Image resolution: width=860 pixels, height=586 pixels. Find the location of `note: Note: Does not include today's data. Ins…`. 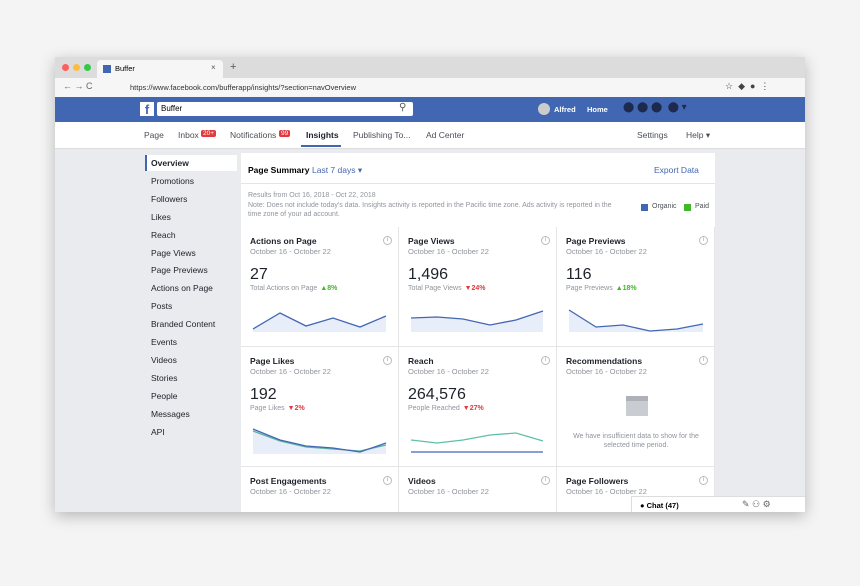

note: Note: Does not include today's data. Ins… is located at coordinates (430, 210).